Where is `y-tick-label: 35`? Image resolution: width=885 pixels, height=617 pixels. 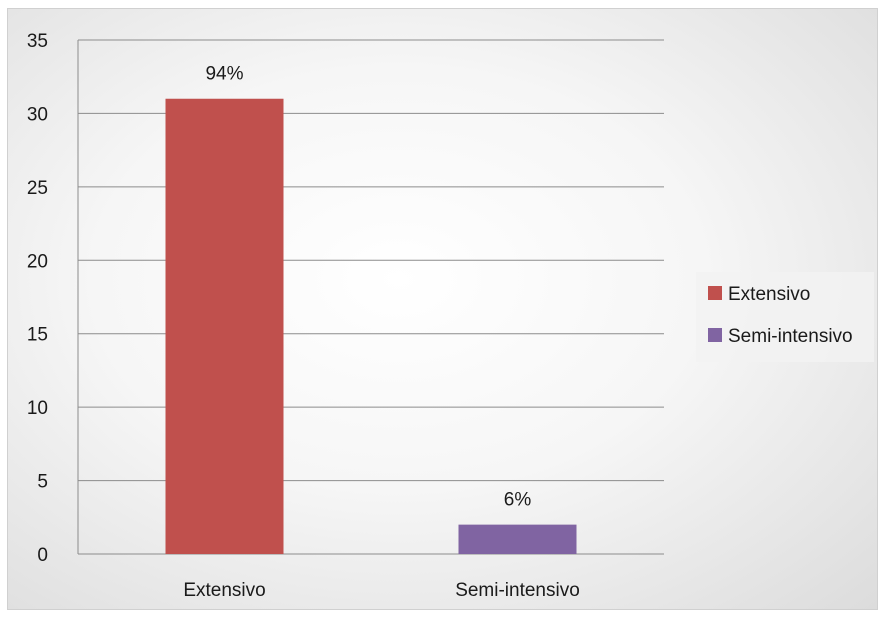 y-tick-label: 35 is located at coordinates (37, 41).